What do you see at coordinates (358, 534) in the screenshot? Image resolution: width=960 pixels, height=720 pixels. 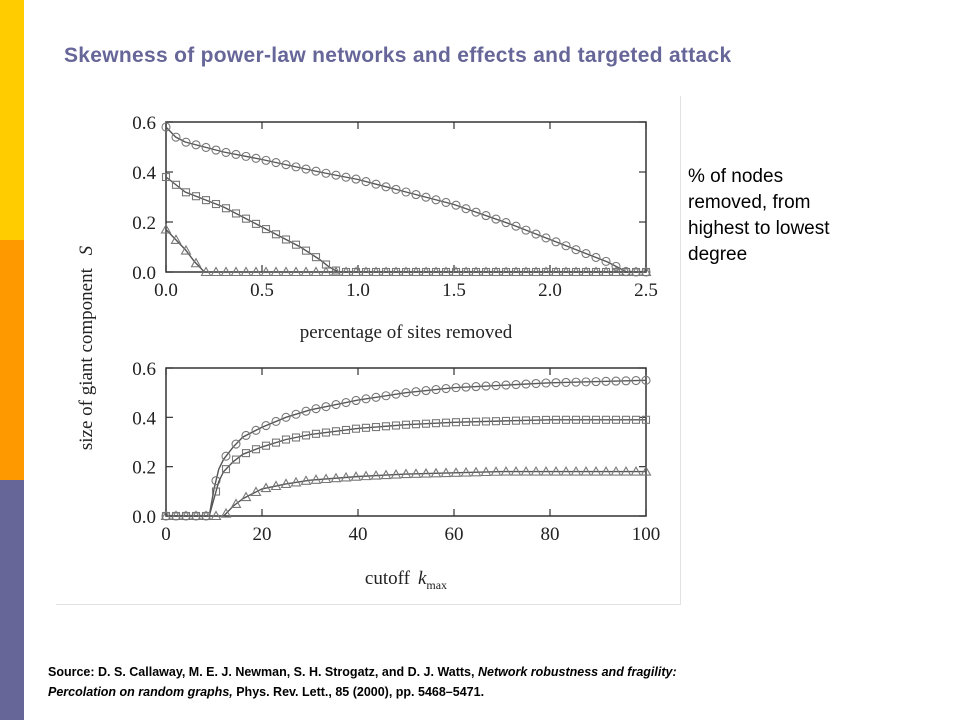 I see `x-tick-label: 40` at bounding box center [358, 534].